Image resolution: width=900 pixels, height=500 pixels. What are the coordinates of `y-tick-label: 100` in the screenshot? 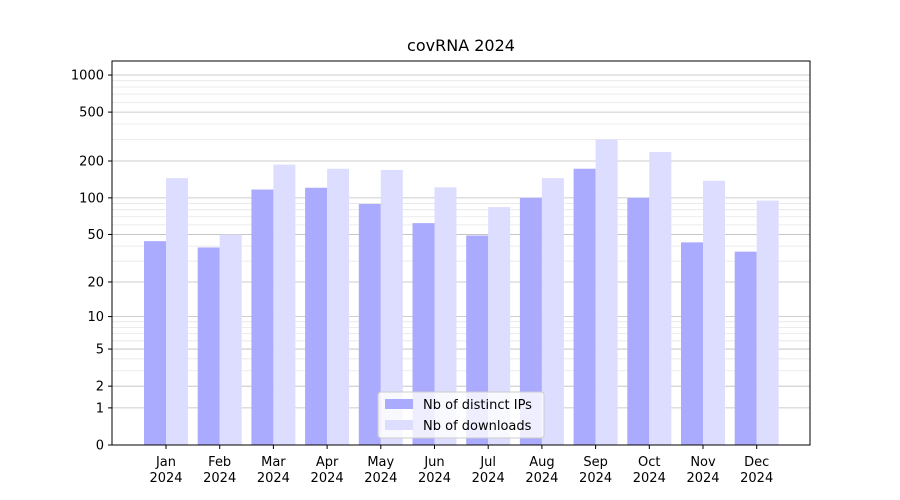 It's located at (91, 198).